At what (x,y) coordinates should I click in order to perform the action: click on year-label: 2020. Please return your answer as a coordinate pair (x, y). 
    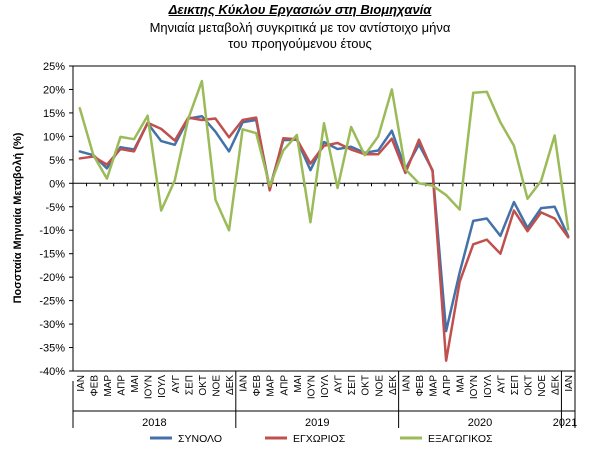
    Looking at the image, I should click on (480, 423).